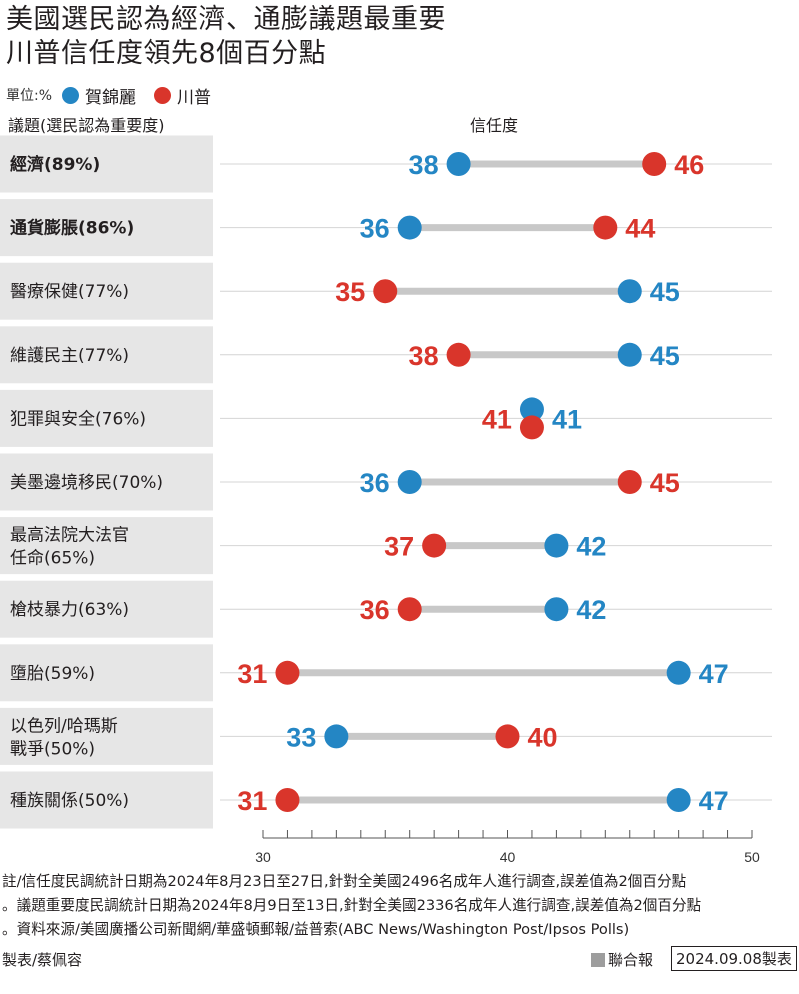 The image size is (799, 994). What do you see at coordinates (69, 292) in the screenshot?
I see `issue-label: 醫療保健(77%)` at bounding box center [69, 292].